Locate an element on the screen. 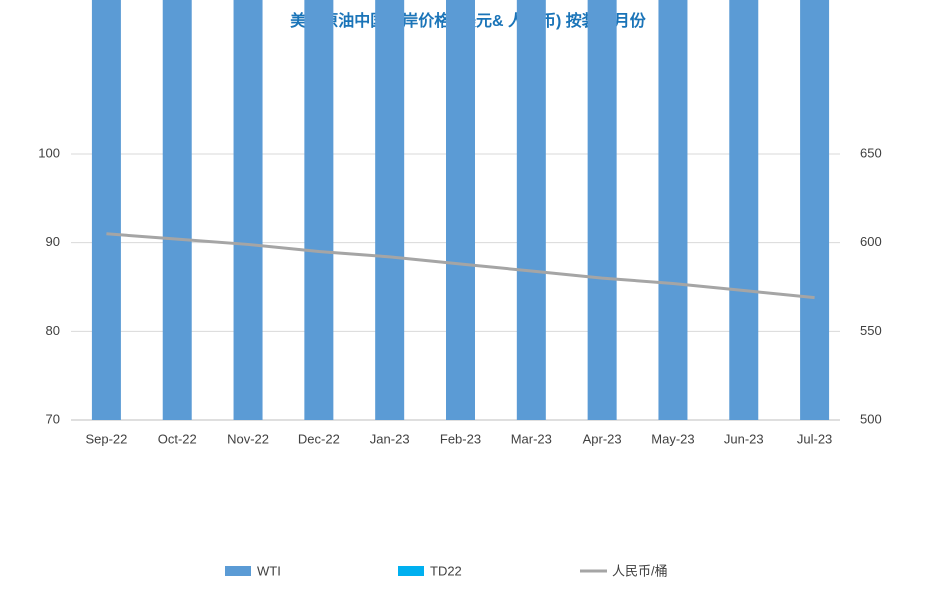 The image size is (937, 606). y-tick-label: 90 is located at coordinates (53, 241).